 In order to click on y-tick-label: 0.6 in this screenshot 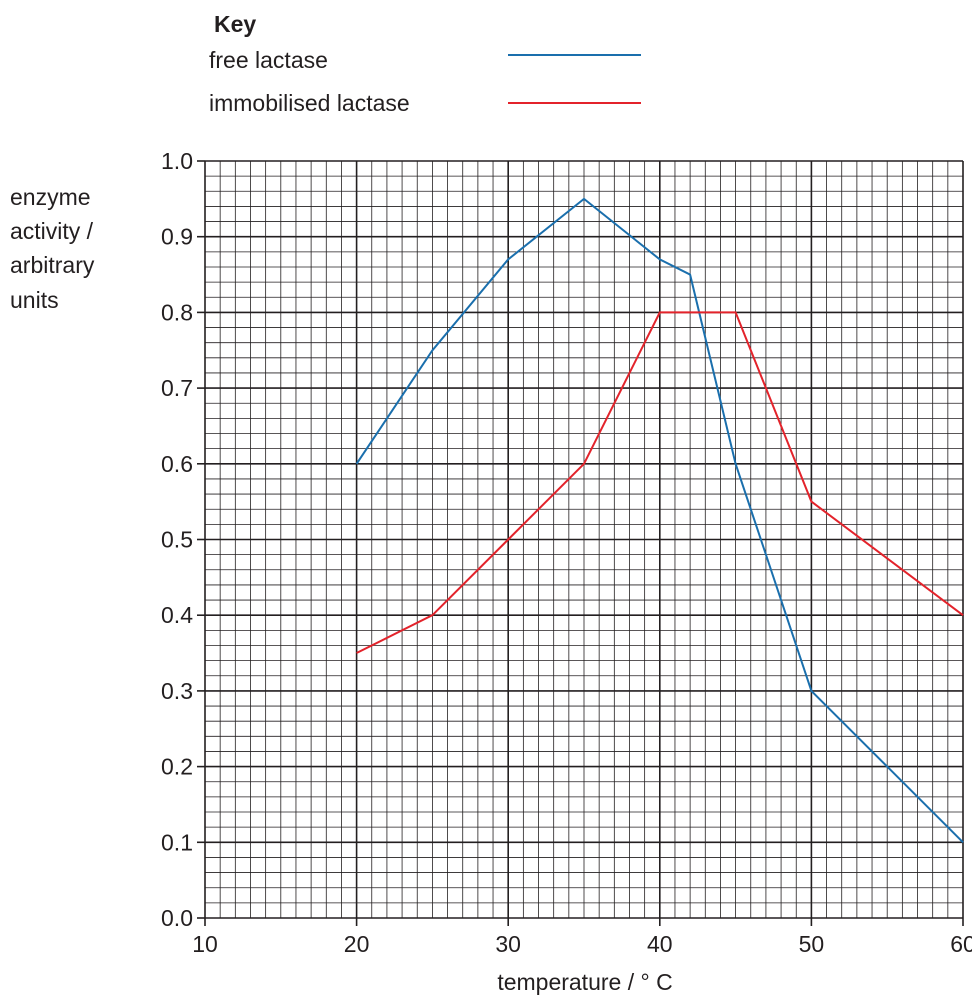, I will do `click(177, 464)`.